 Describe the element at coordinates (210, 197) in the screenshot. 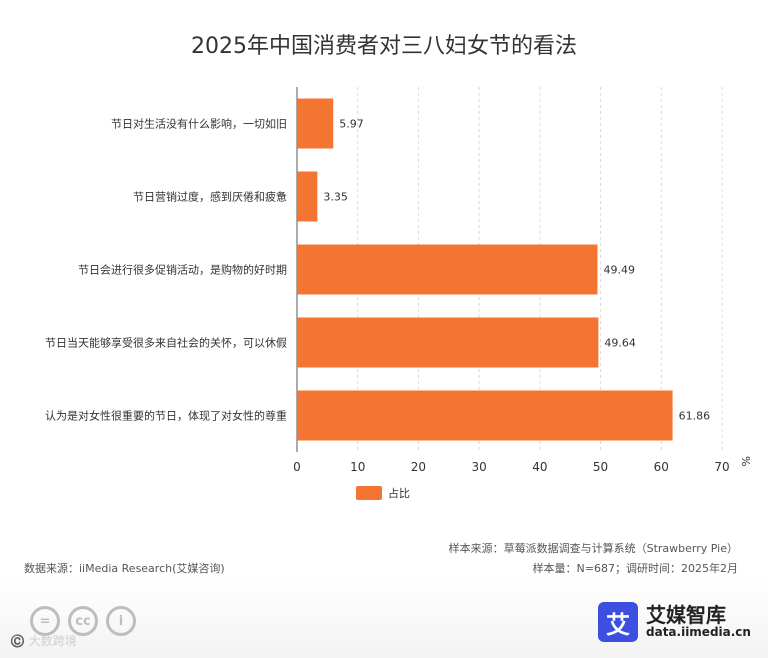

I see `category-label: 节日营销过度，感到厌倦和疲惫` at that location.